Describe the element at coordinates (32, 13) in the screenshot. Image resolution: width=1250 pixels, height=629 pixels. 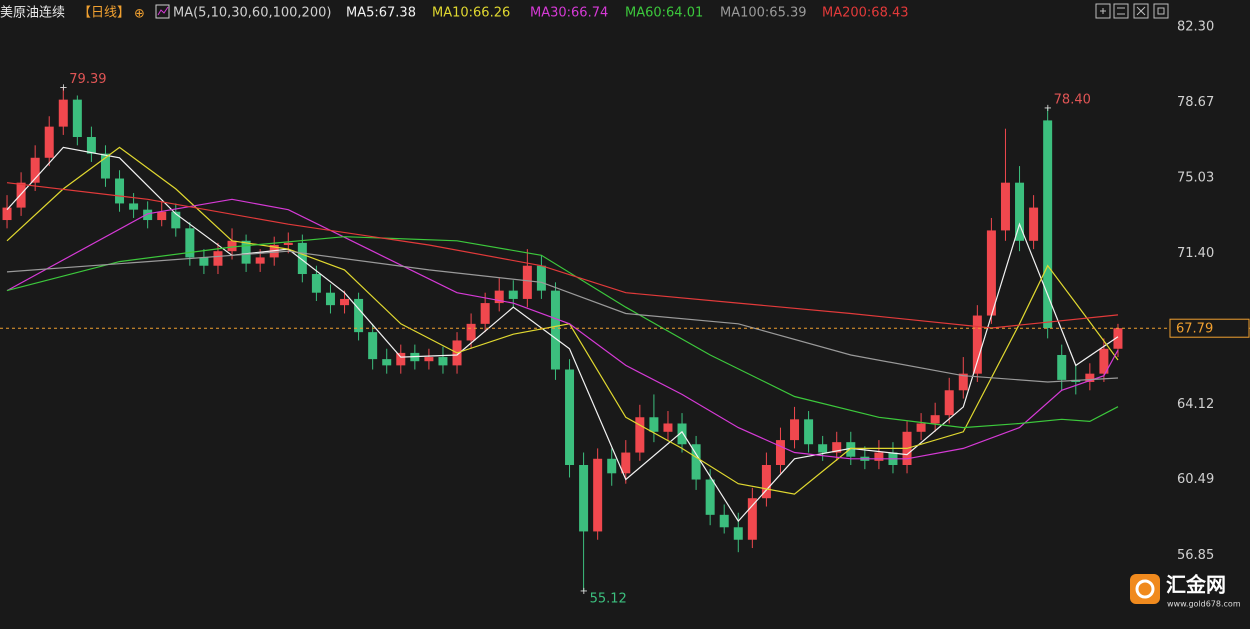
I see `chart-title: 美原油连续` at that location.